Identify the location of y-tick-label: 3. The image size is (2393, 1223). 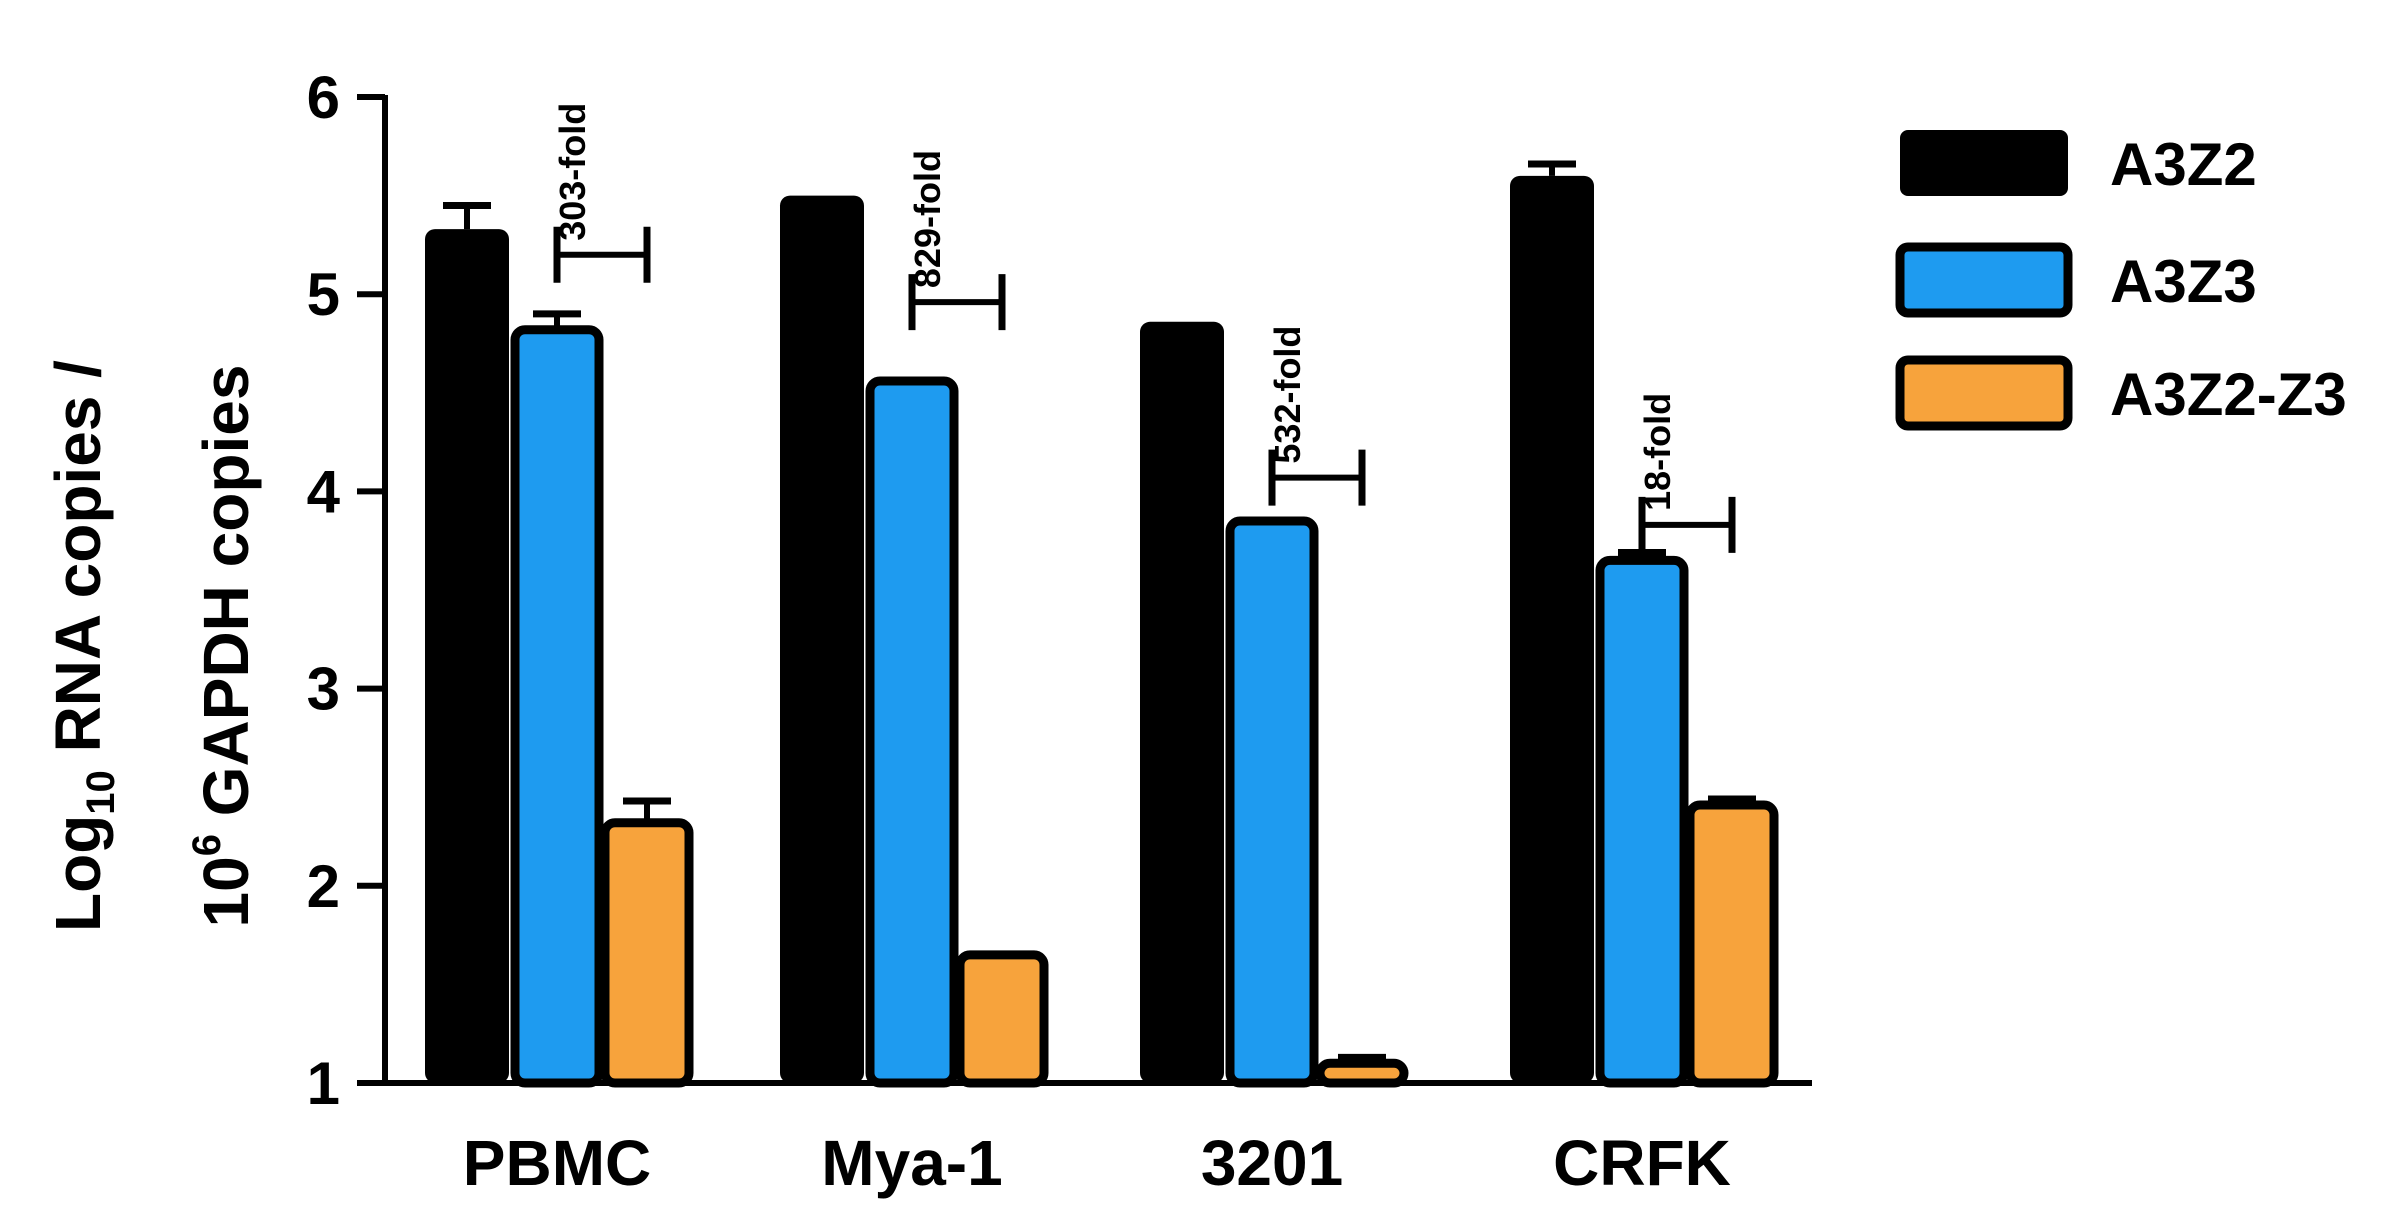
(323, 689).